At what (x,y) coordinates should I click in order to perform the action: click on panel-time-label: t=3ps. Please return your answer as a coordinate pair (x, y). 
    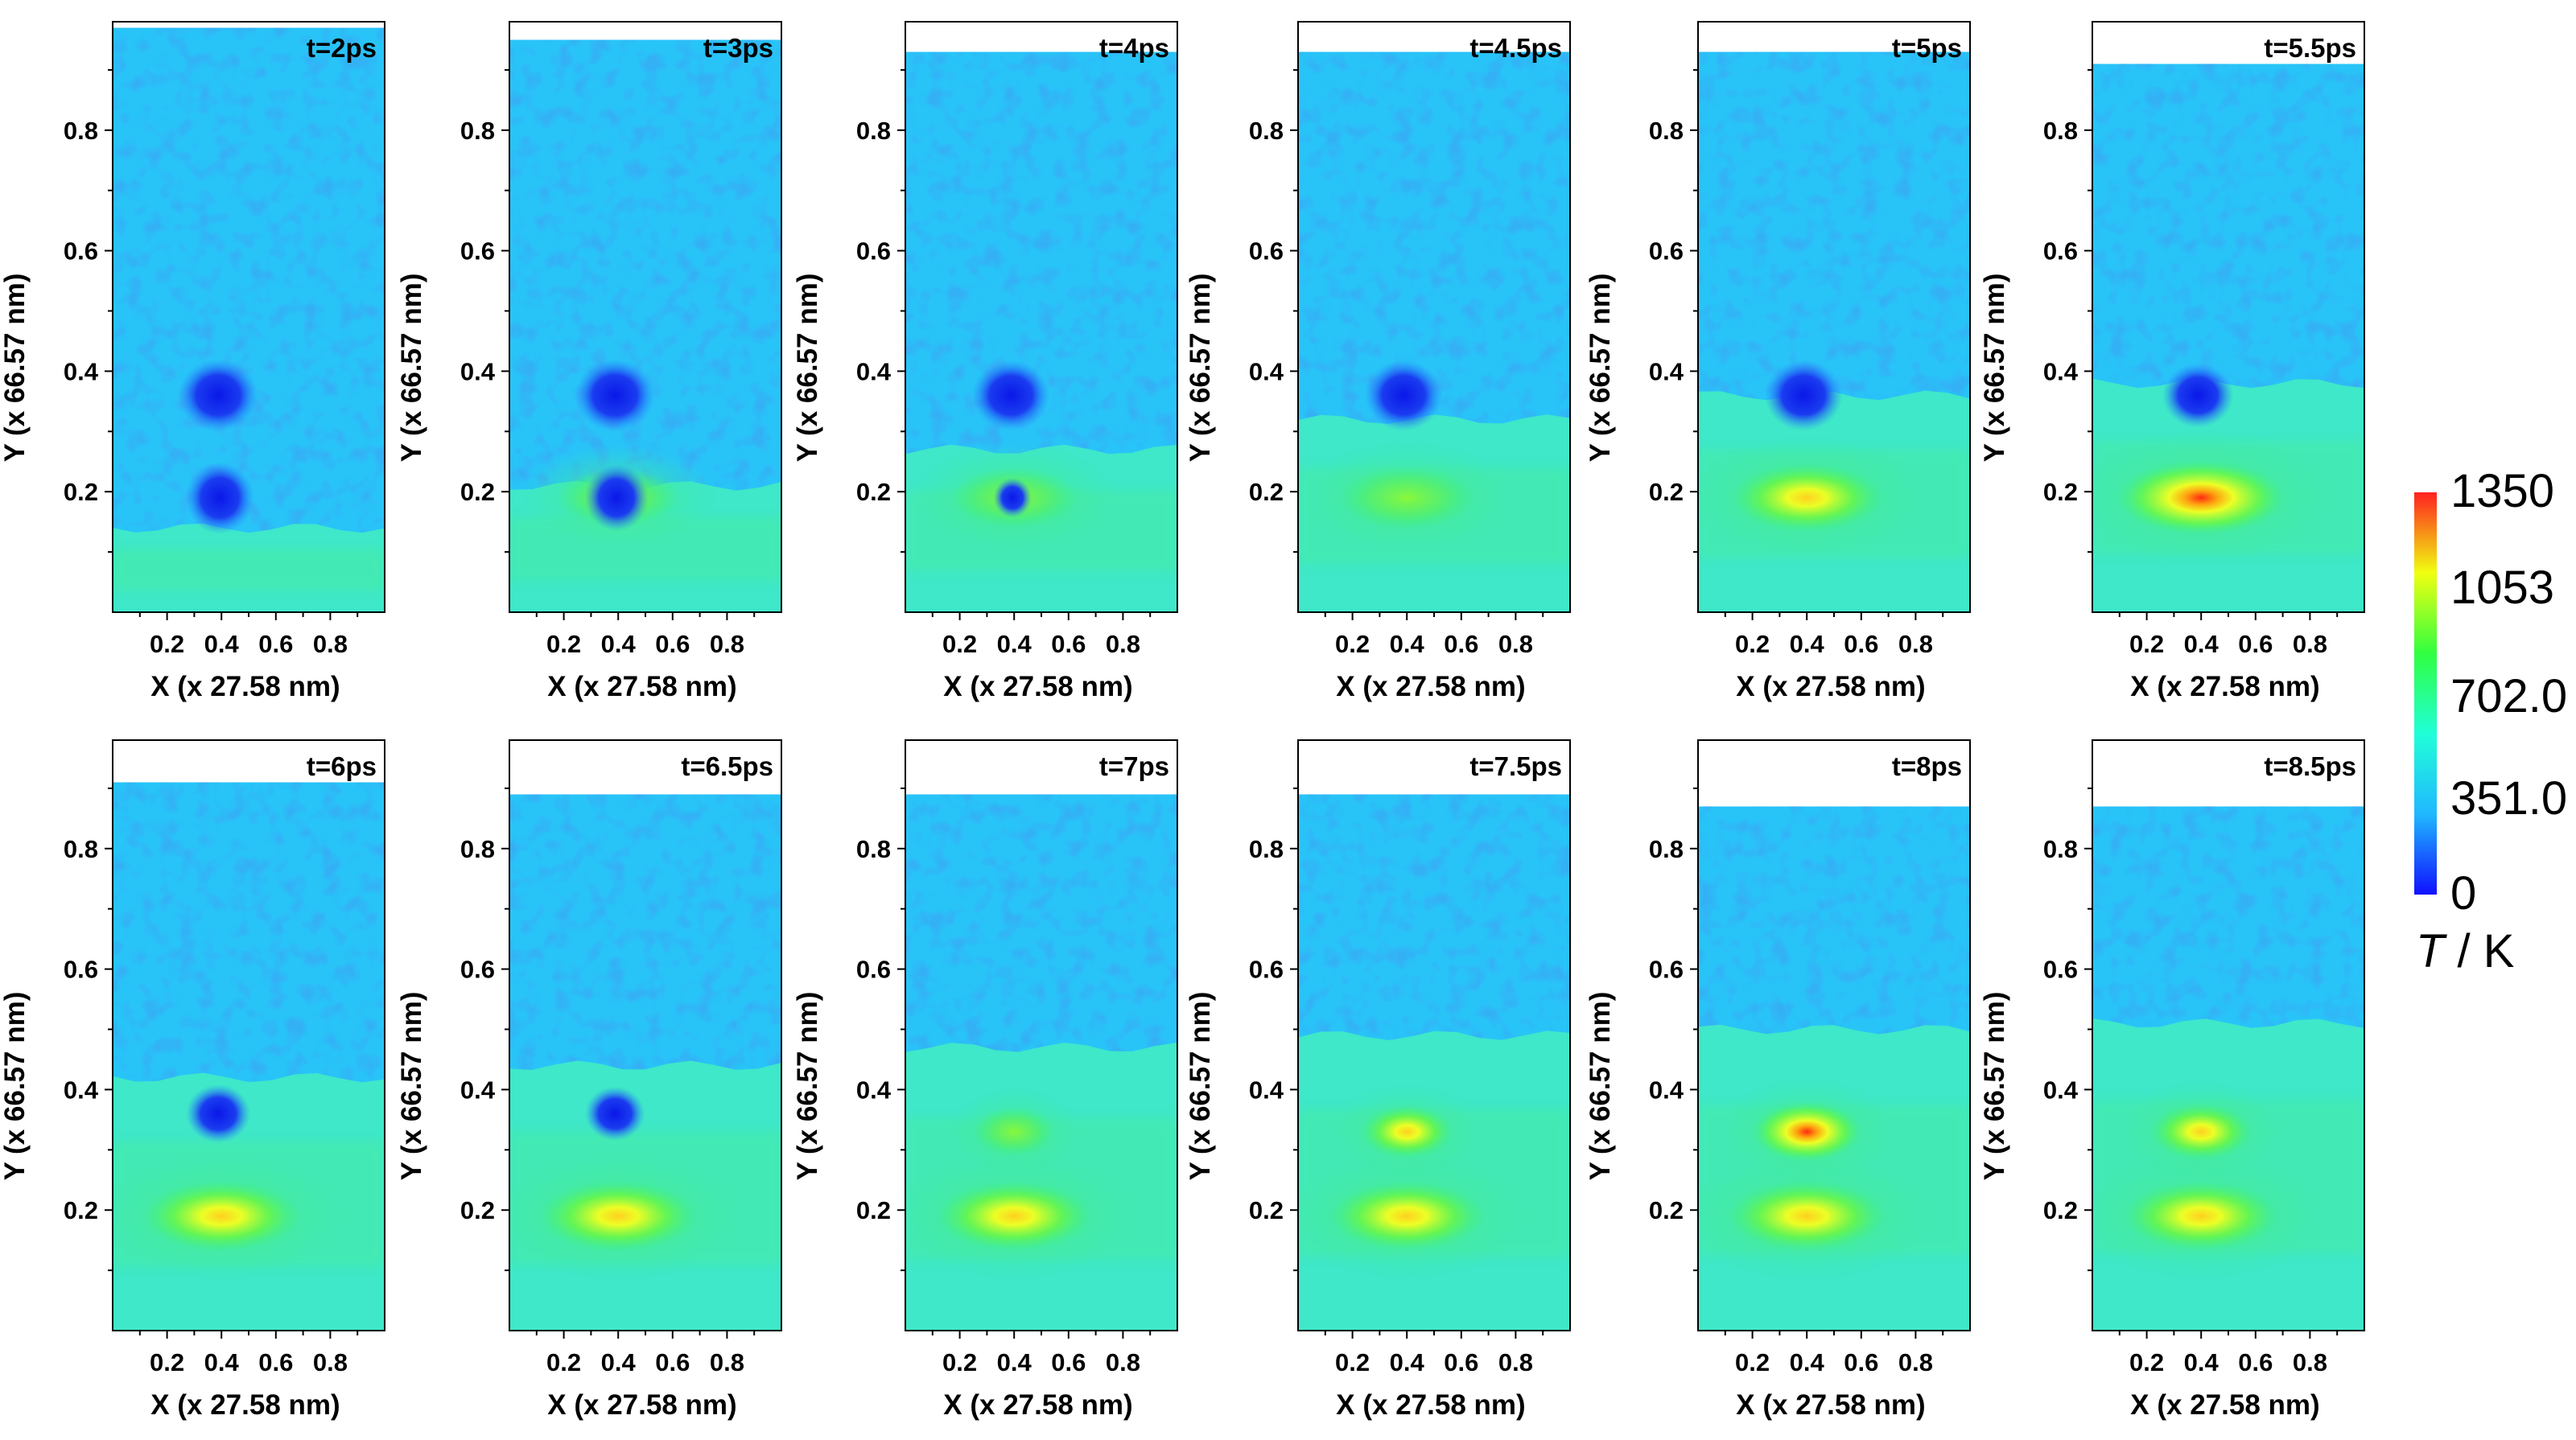
    Looking at the image, I should click on (738, 48).